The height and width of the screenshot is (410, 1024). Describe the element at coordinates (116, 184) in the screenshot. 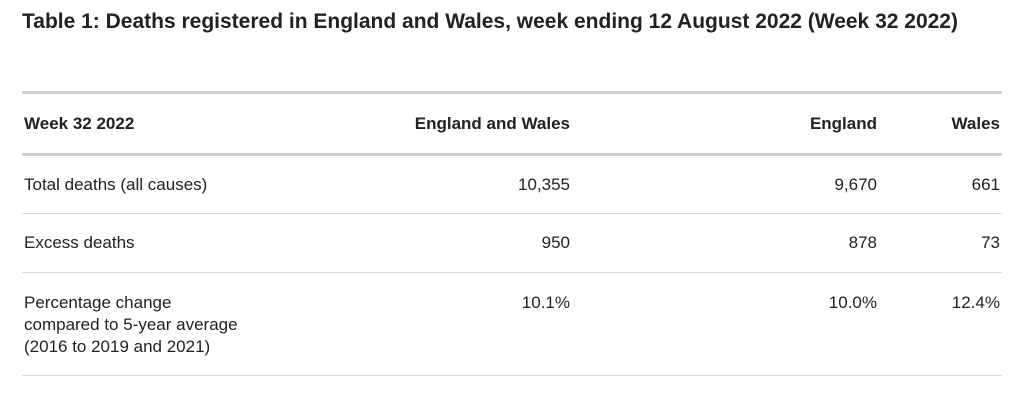

I see `row-label: Total deaths (all causes)` at that location.